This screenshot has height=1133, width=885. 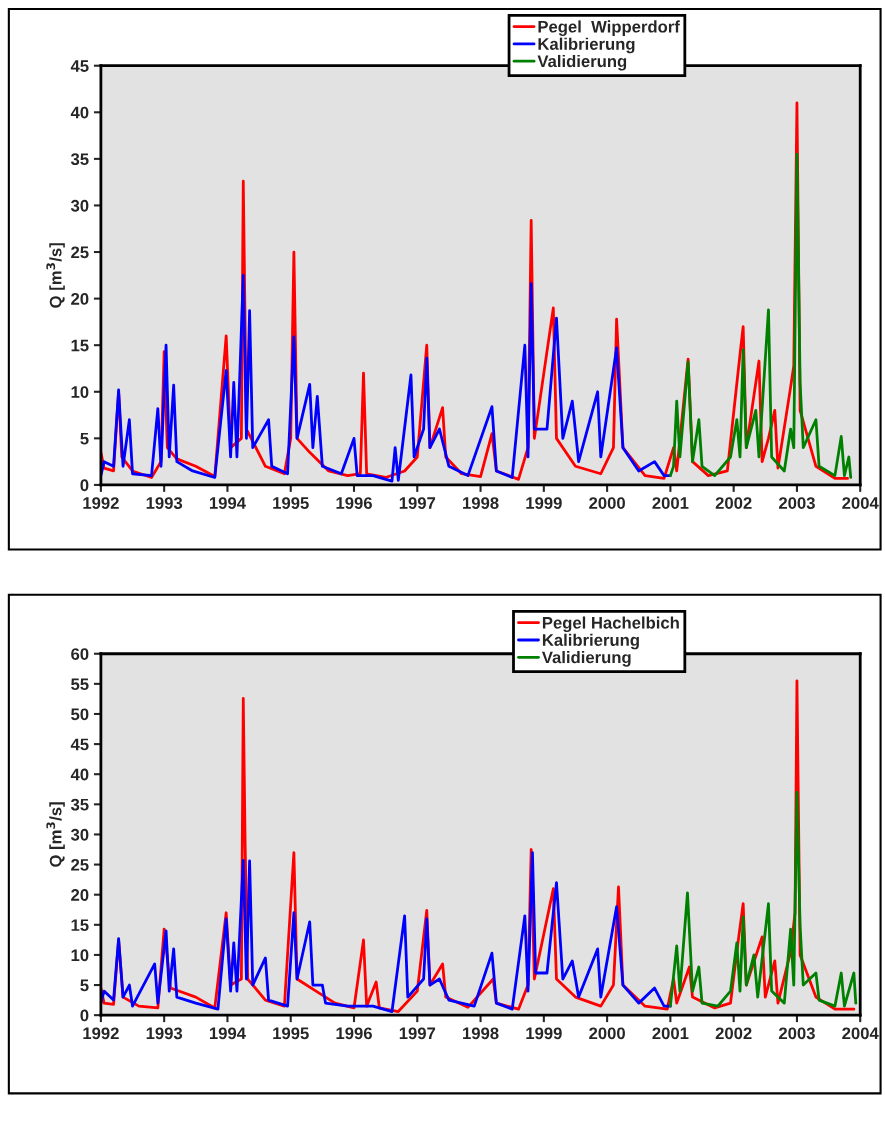 What do you see at coordinates (80, 654) in the screenshot?
I see `y-tick-label: 60` at bounding box center [80, 654].